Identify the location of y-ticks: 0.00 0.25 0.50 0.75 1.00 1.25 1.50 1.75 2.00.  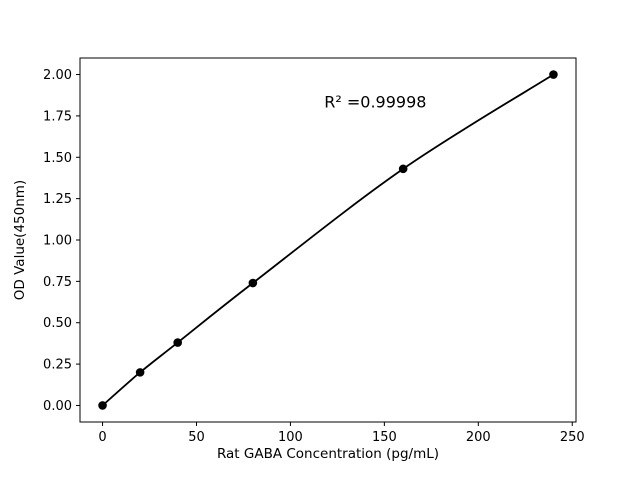
(61, 241).